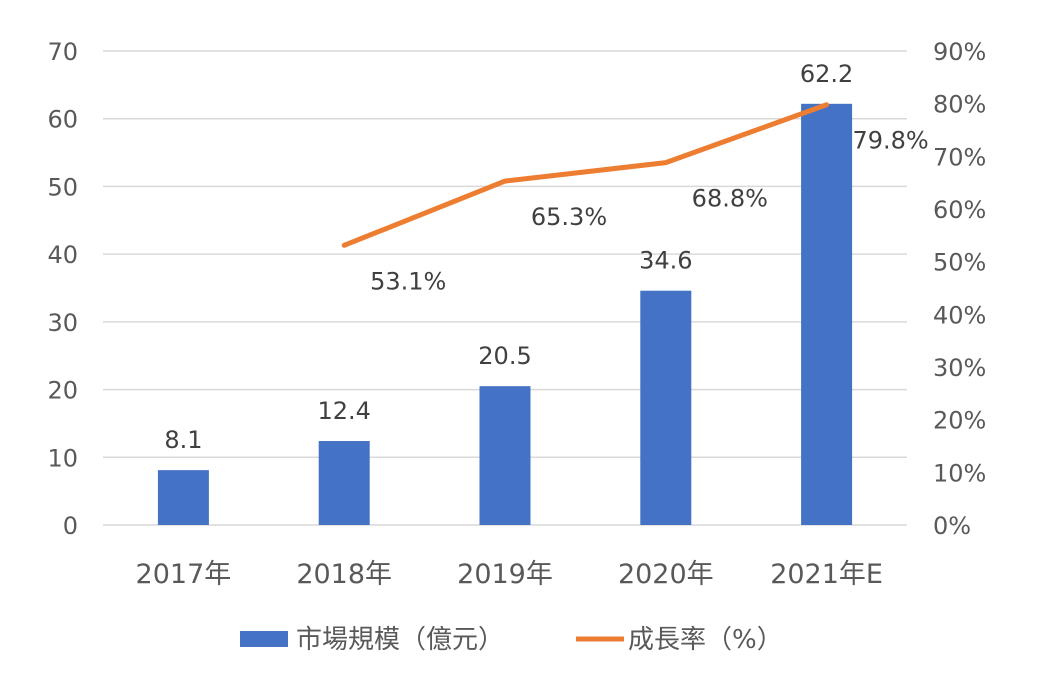 Image resolution: width=1048 pixels, height=680 pixels. What do you see at coordinates (400, 640) in the screenshot?
I see `legend-bar-label: 市場規模（億元）` at bounding box center [400, 640].